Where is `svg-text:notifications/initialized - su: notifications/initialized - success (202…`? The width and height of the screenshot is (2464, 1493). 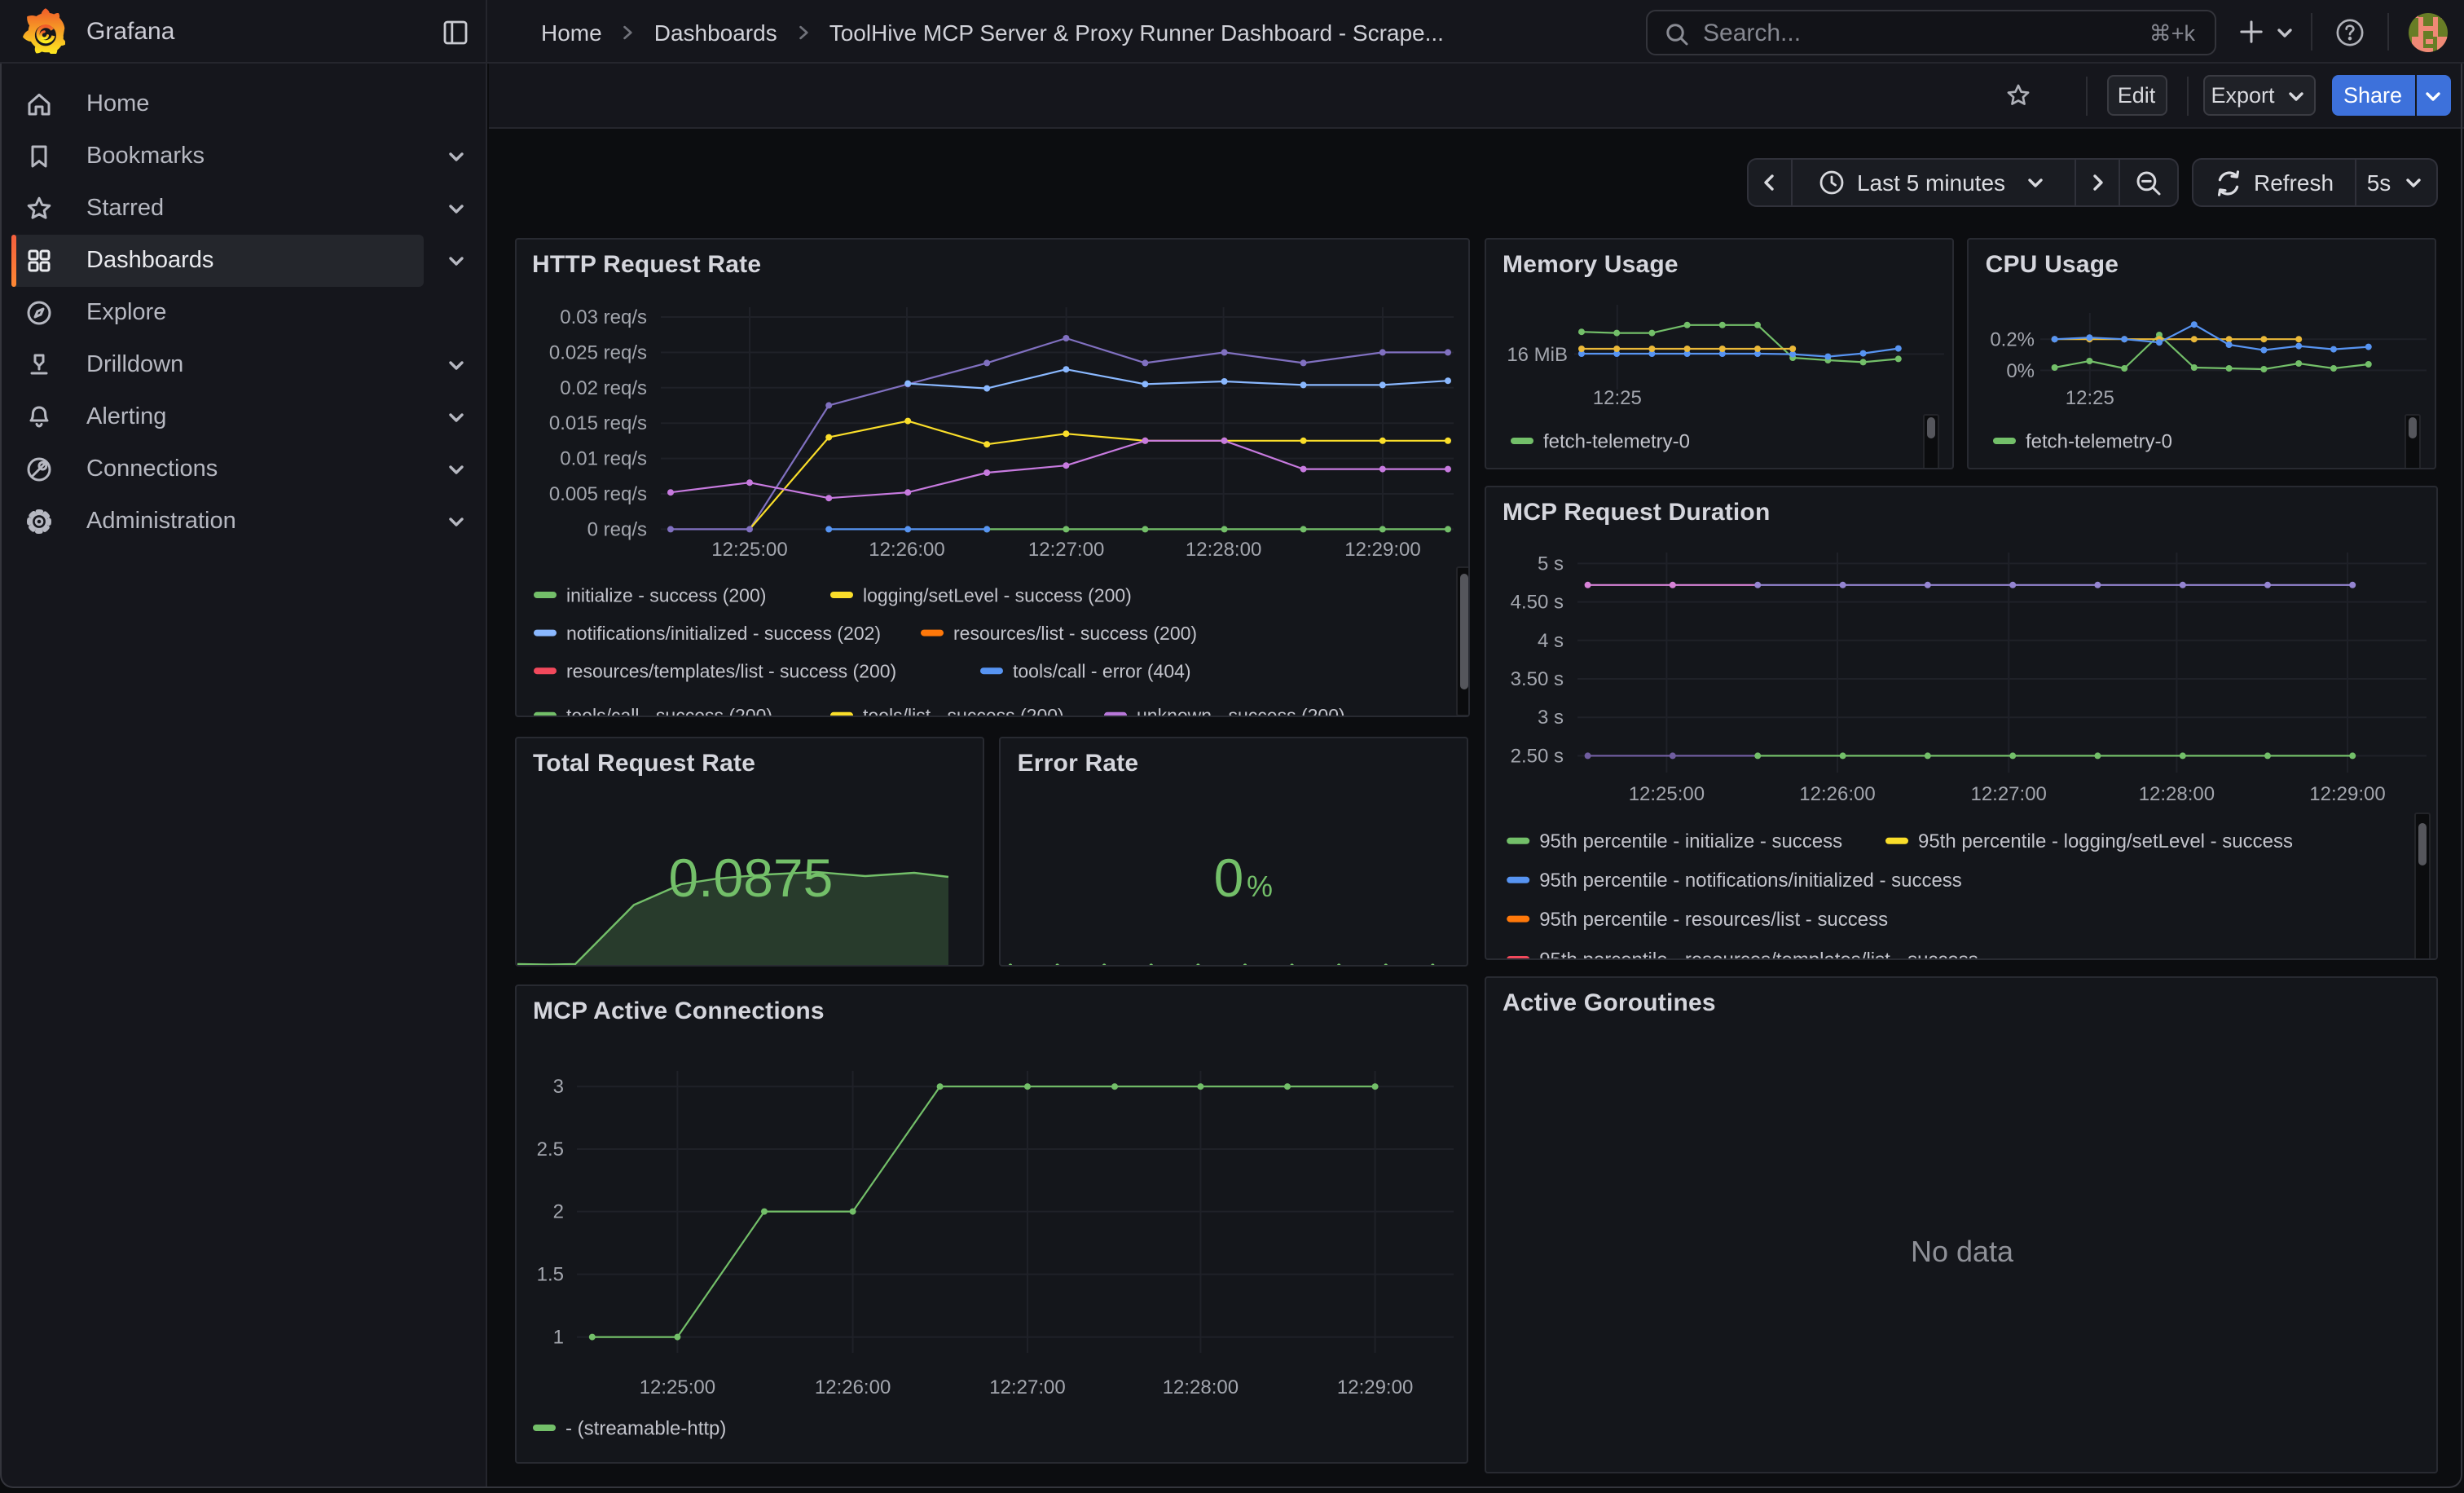
svg-text:notifications/initialized - su: notifications/initialized - success (202… is located at coordinates (722, 632).